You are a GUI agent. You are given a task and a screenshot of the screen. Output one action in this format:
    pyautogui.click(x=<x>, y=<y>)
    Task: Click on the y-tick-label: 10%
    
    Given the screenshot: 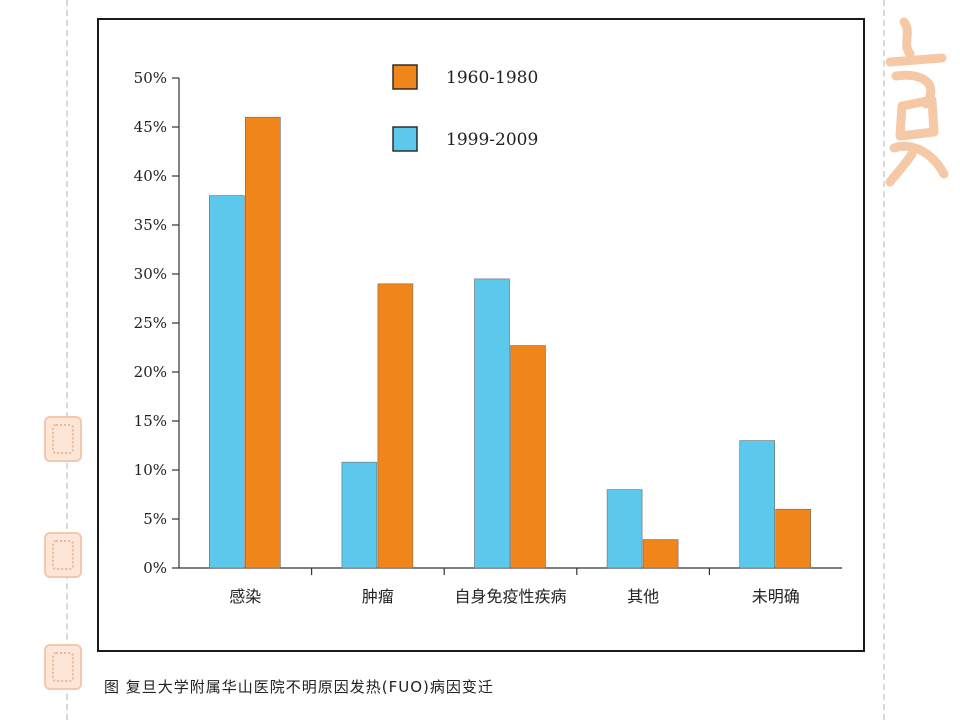 What is the action you would take?
    pyautogui.click(x=150, y=470)
    